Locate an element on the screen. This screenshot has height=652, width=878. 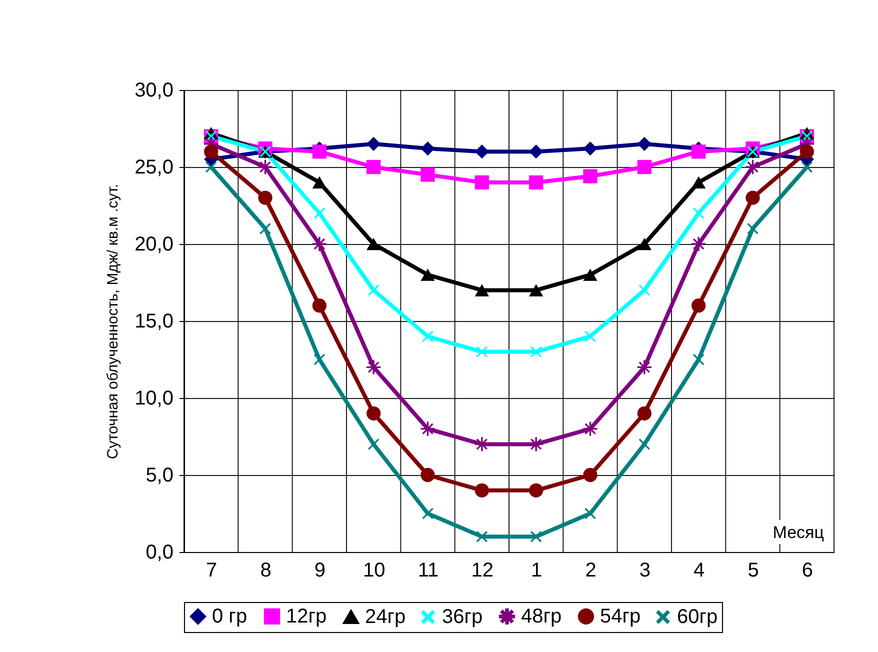
y-tick-label: 10,0 is located at coordinates (154, 399).